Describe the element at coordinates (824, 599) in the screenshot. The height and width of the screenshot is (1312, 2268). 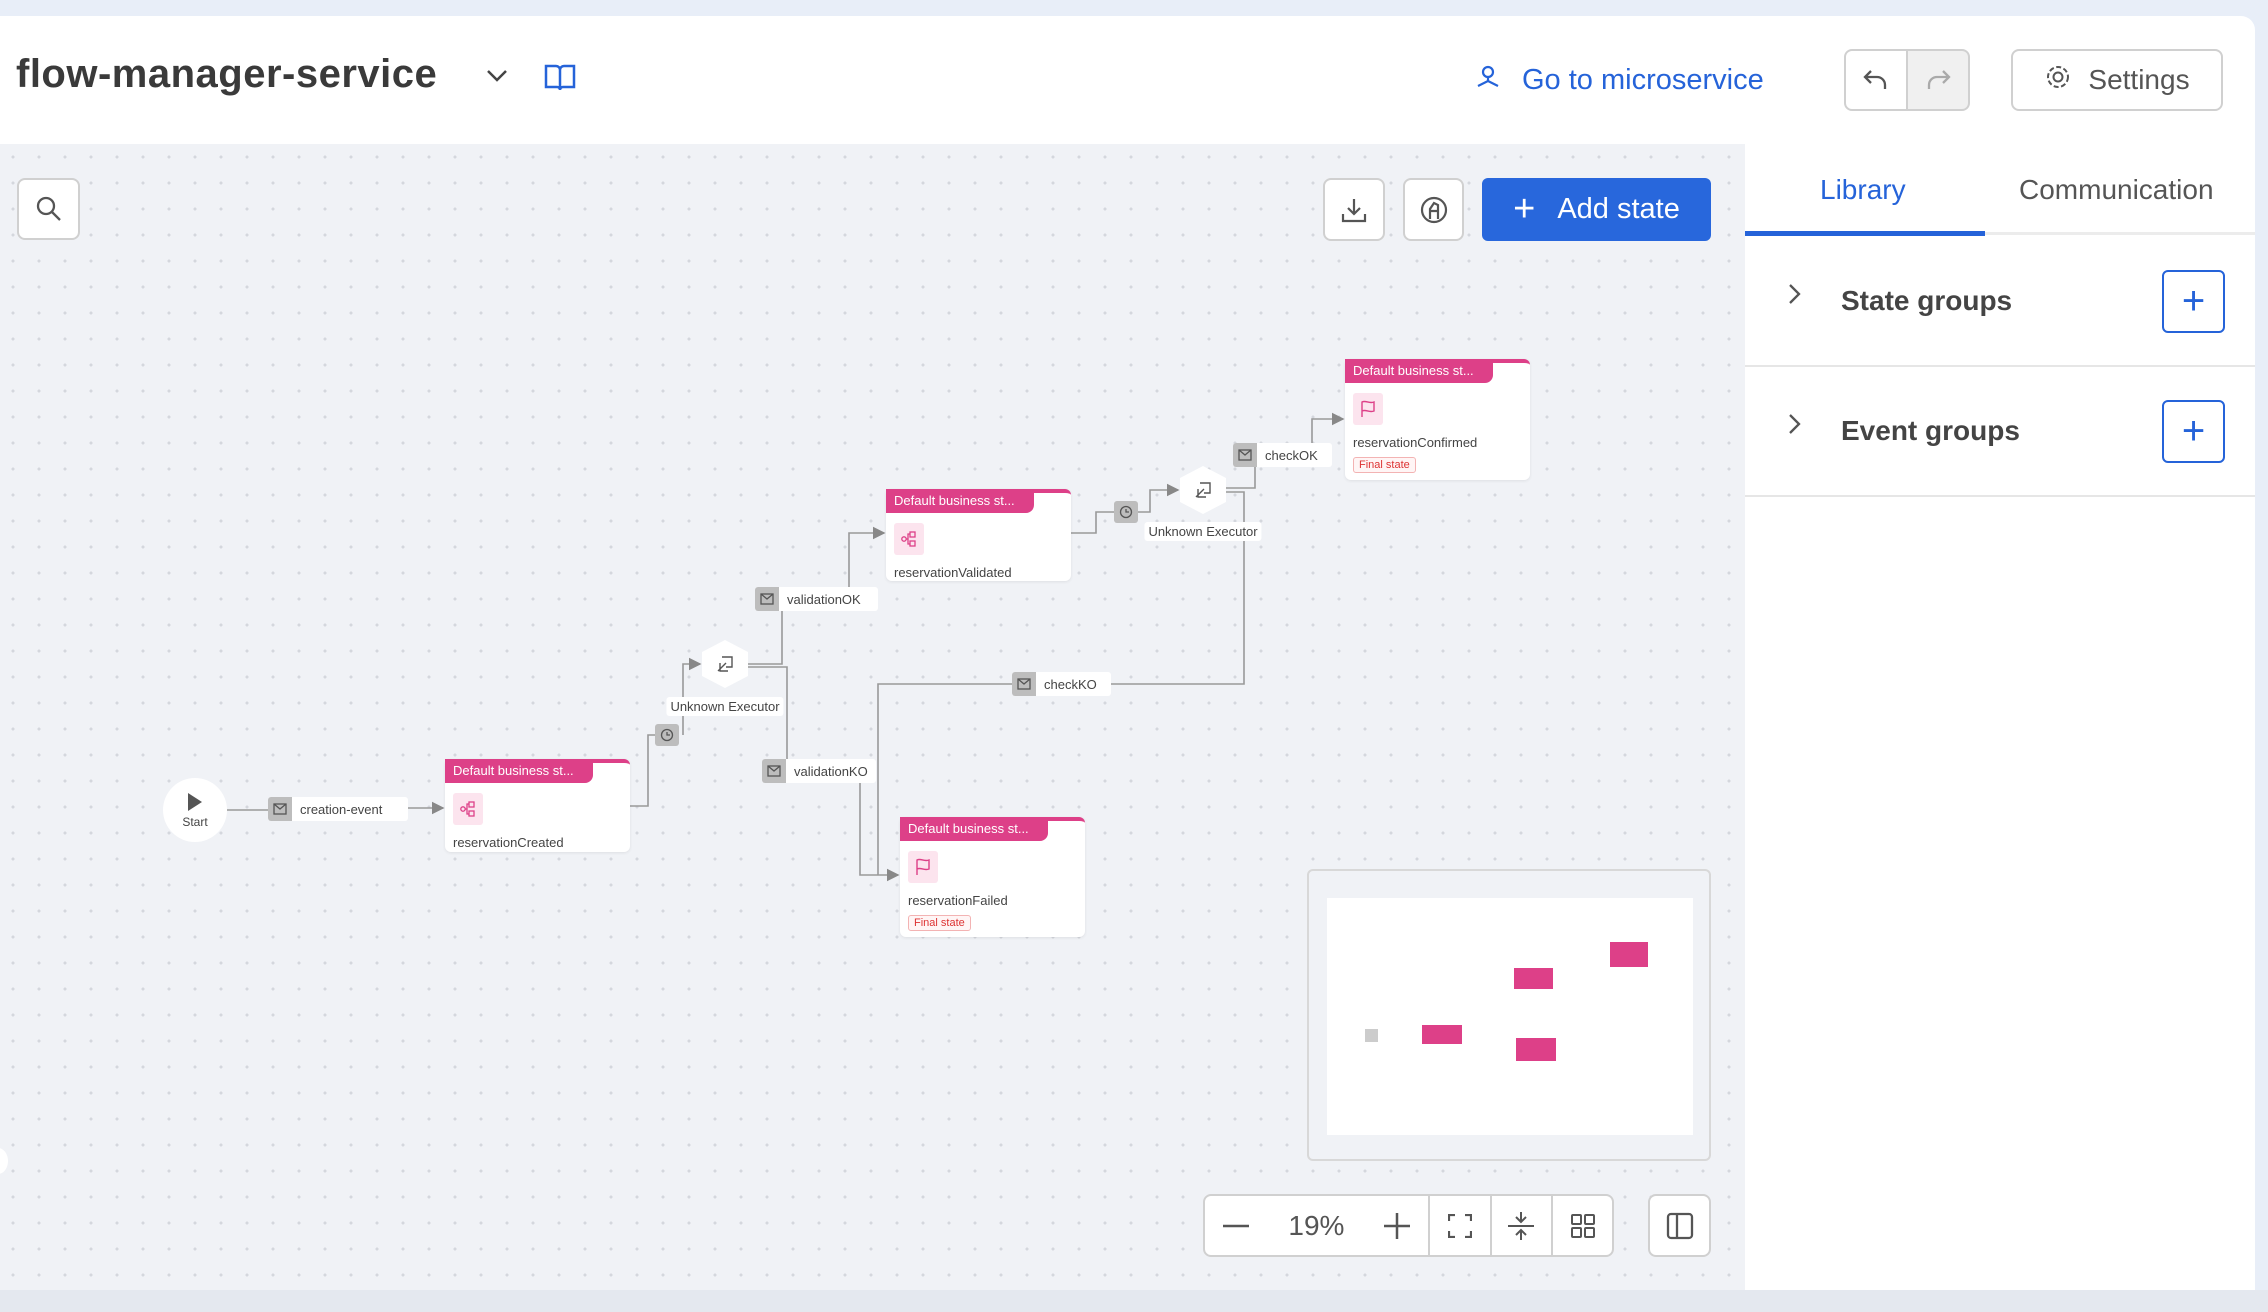
I see `event-label: validationOK` at that location.